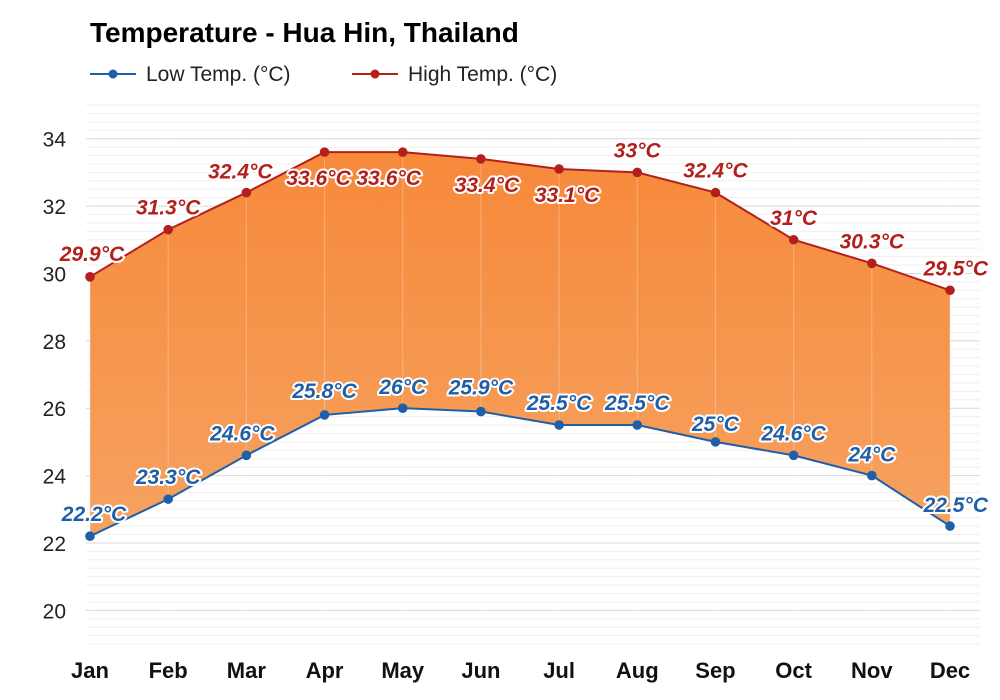  What do you see at coordinates (956, 505) in the screenshot?
I see `low-temp-data-label: 22.5°C` at bounding box center [956, 505].